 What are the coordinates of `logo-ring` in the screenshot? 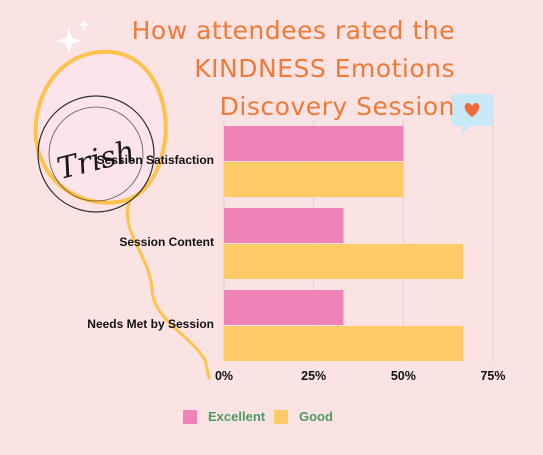 It's located at (96, 154).